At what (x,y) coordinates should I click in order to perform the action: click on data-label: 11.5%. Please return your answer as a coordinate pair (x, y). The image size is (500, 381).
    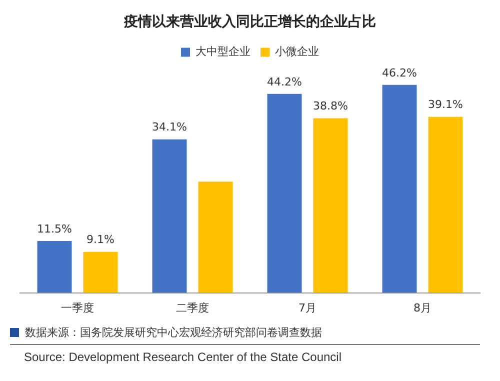
    Looking at the image, I should click on (54, 229).